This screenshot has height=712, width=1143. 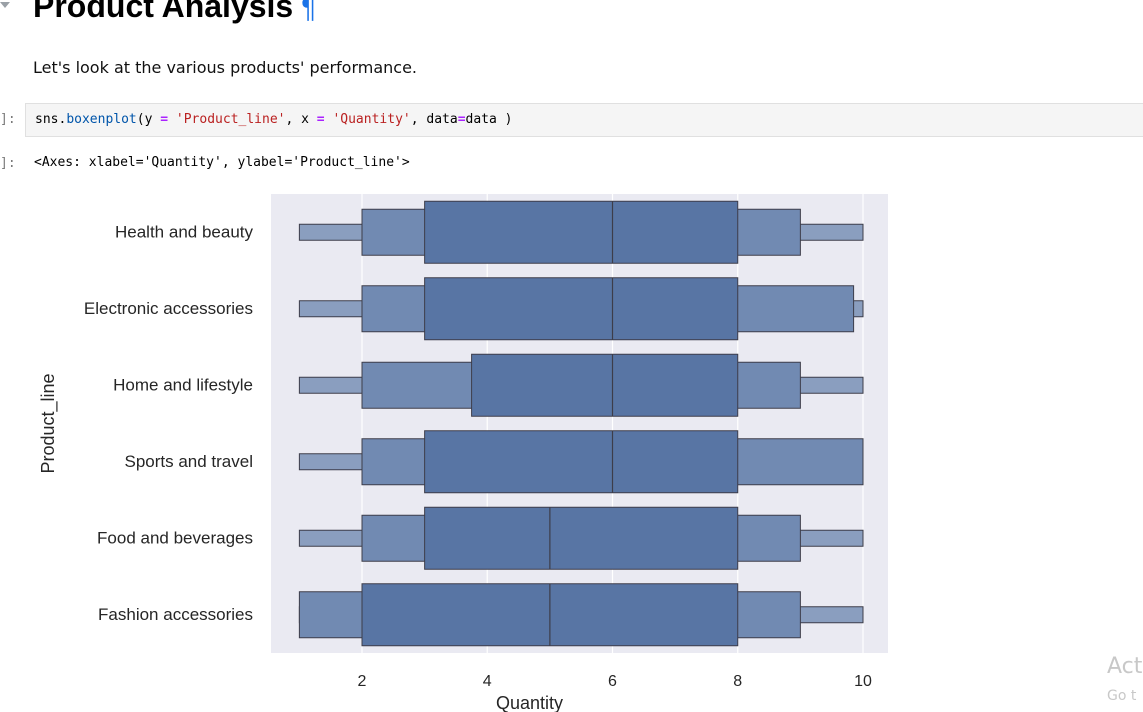 I want to click on x-axis-label: Quantity, so click(x=529, y=702).